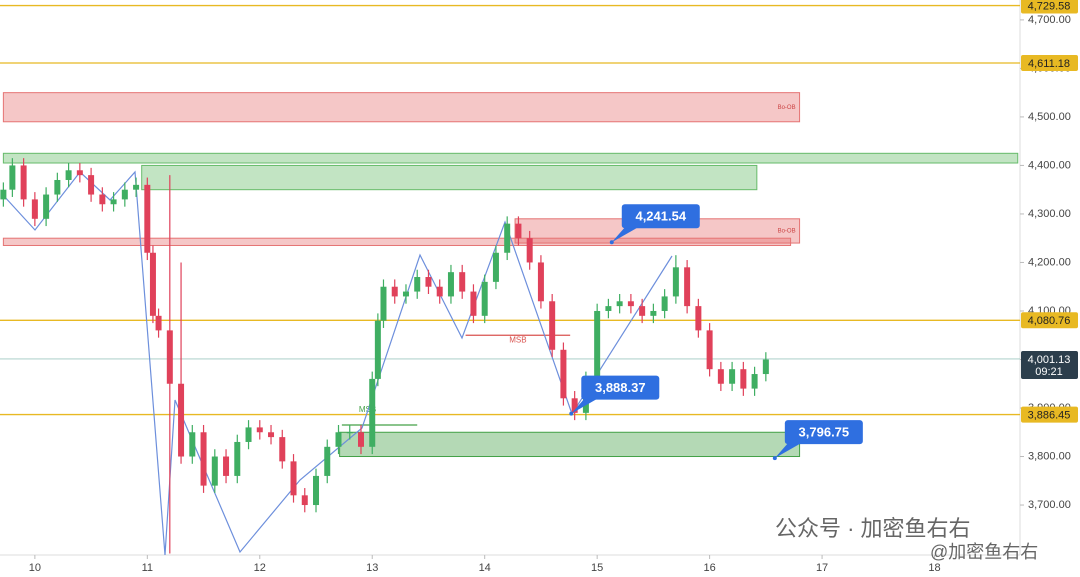 The height and width of the screenshot is (577, 1080). What do you see at coordinates (873, 528) in the screenshot?
I see `watermark: 公众号 · 加密鱼右右` at bounding box center [873, 528].